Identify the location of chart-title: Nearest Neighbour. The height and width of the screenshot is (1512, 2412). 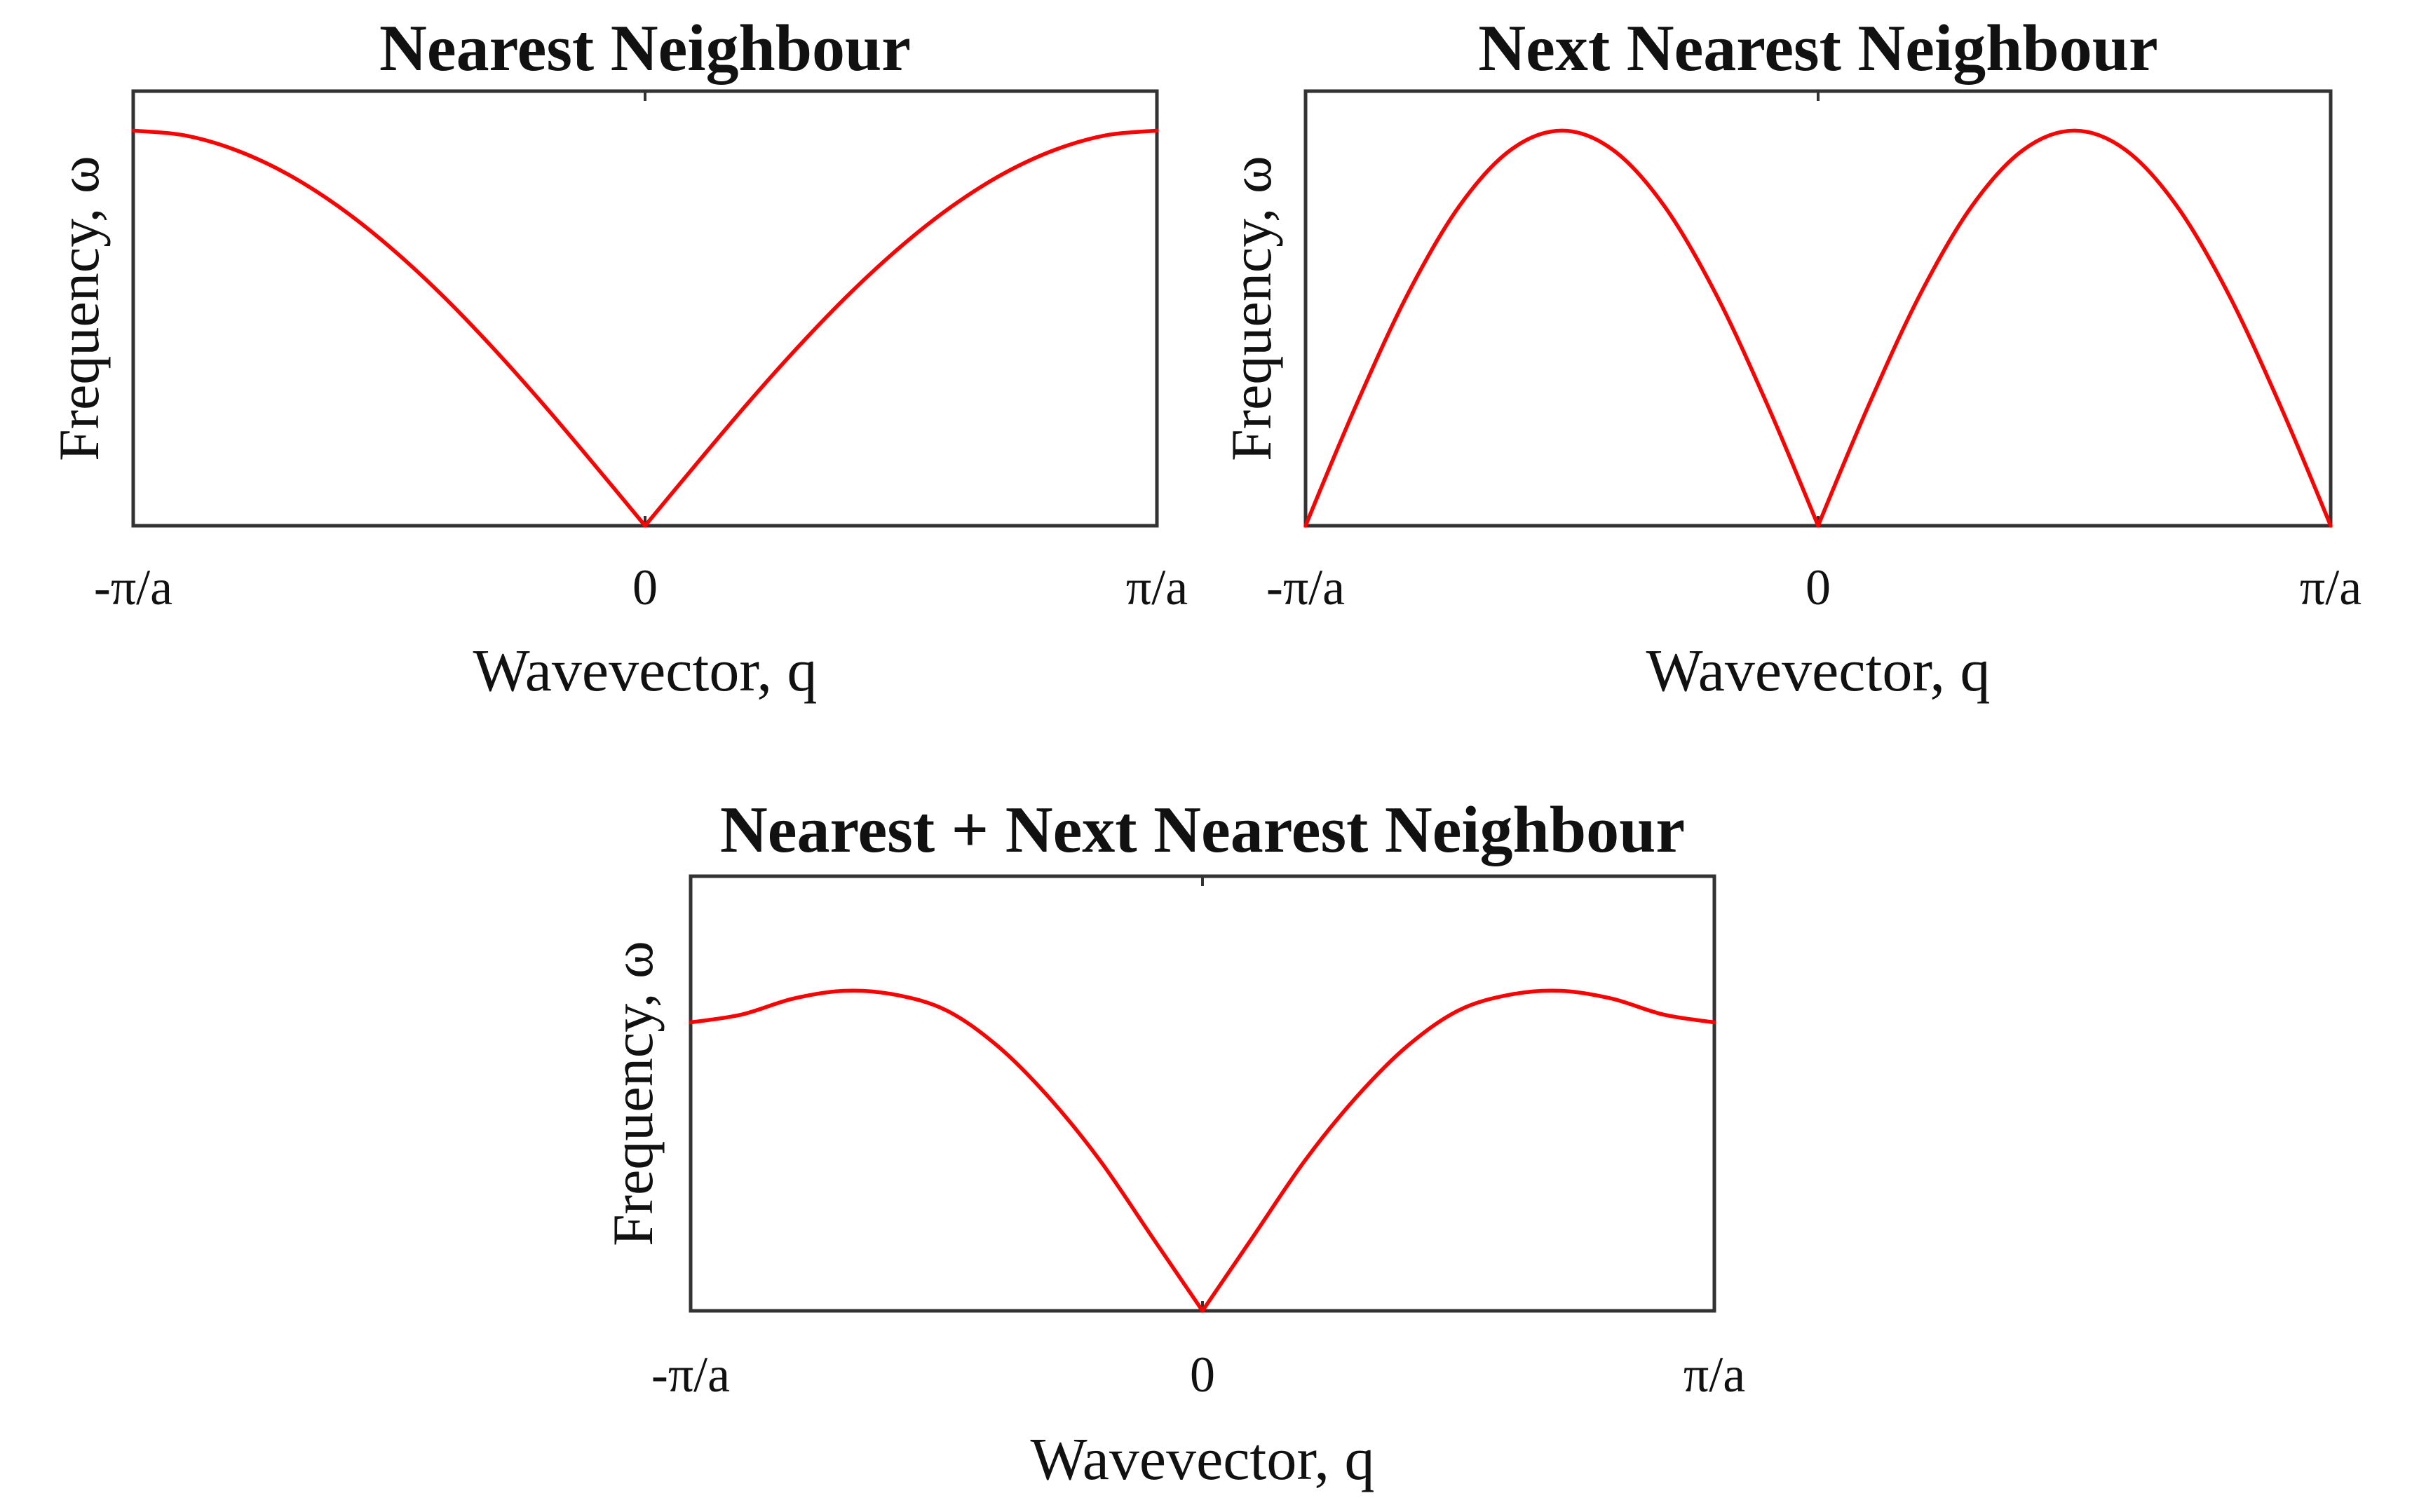
(645, 48).